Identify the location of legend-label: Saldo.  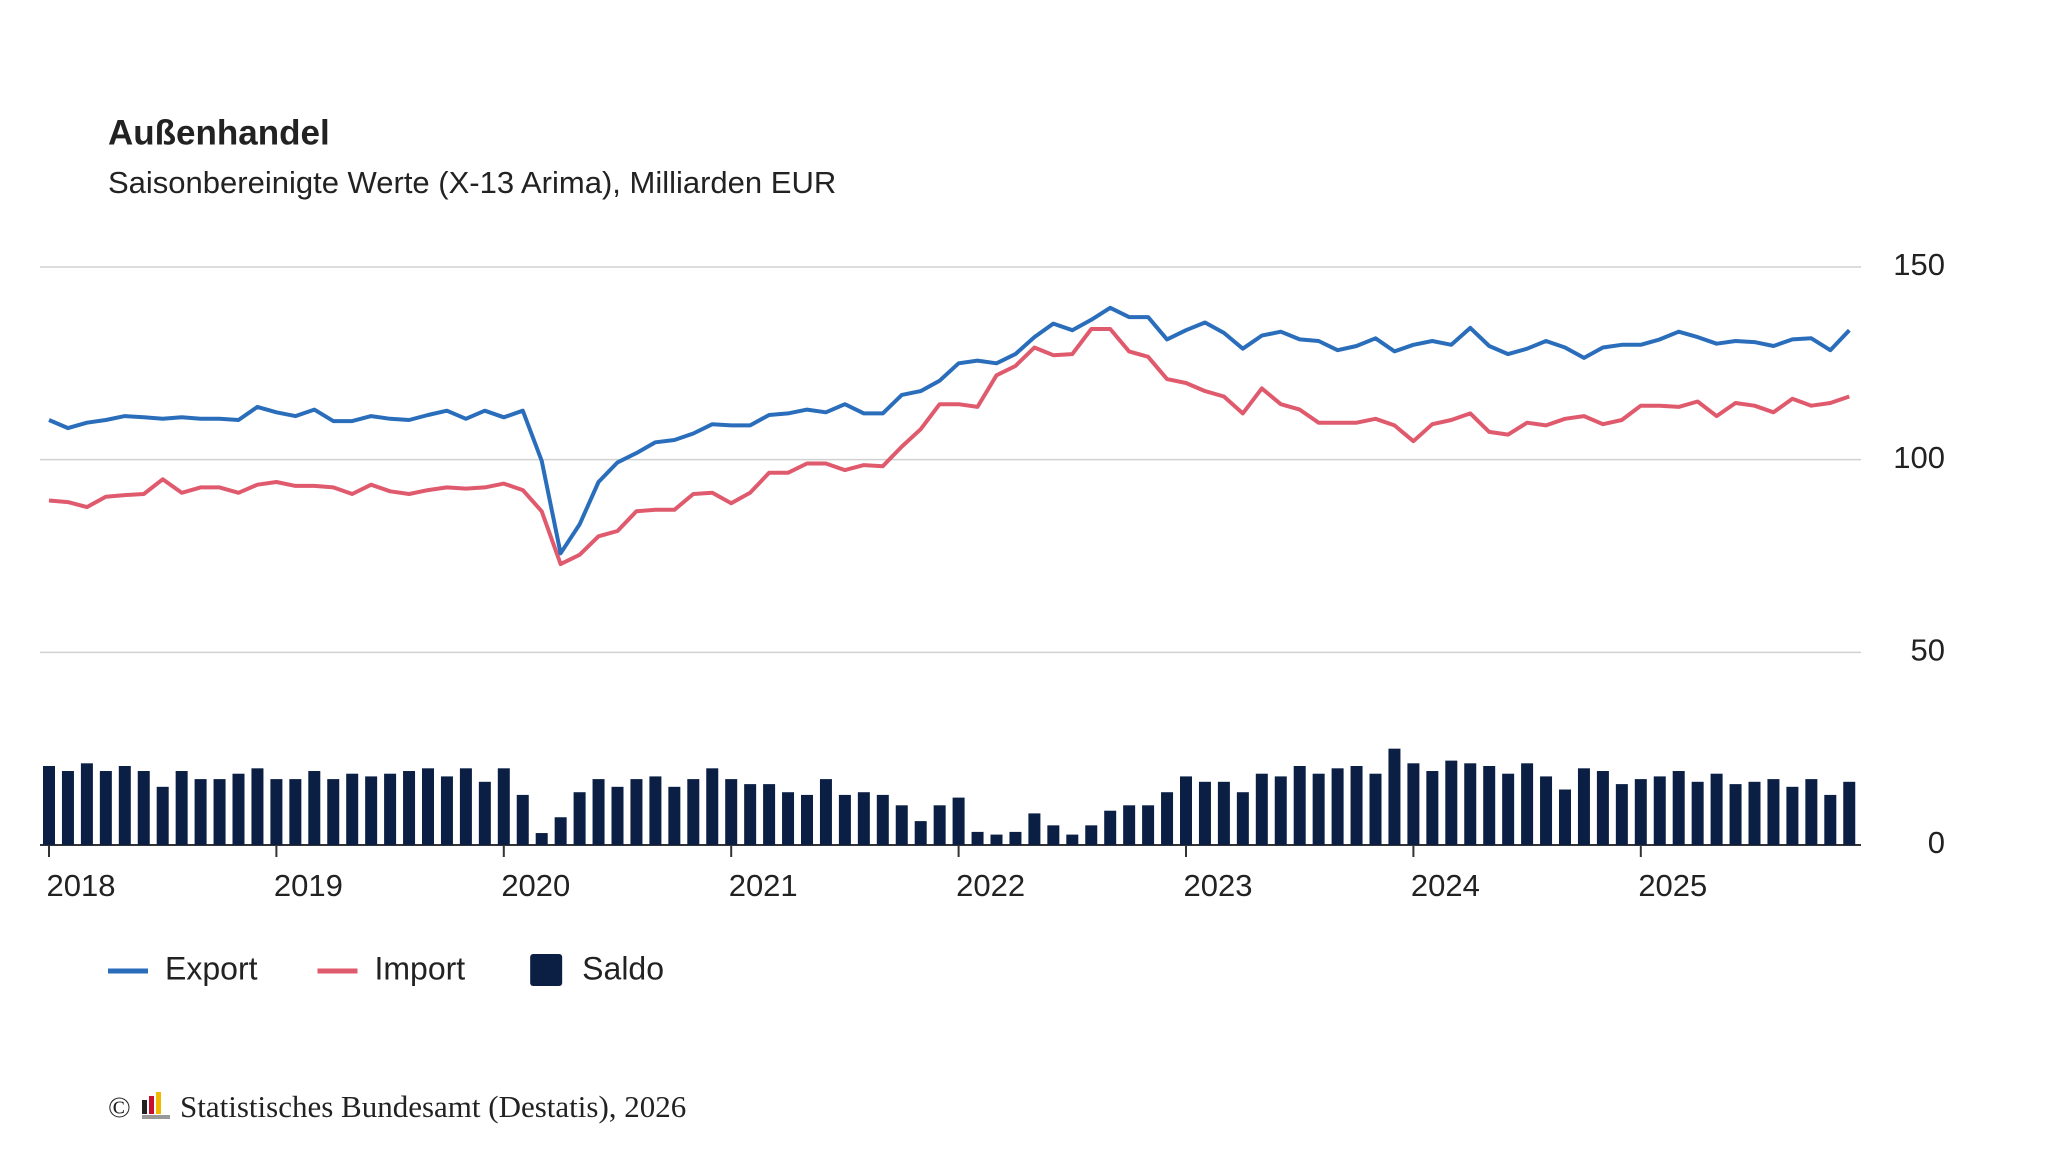
(623, 968).